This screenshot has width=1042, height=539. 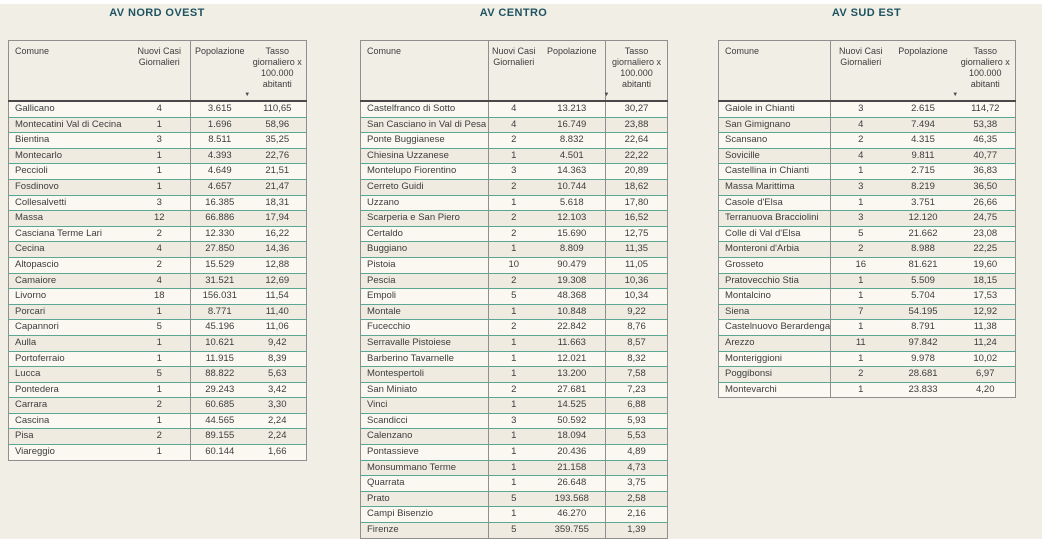 I want to click on tasso-cell: 26,66, so click(x=985, y=202).